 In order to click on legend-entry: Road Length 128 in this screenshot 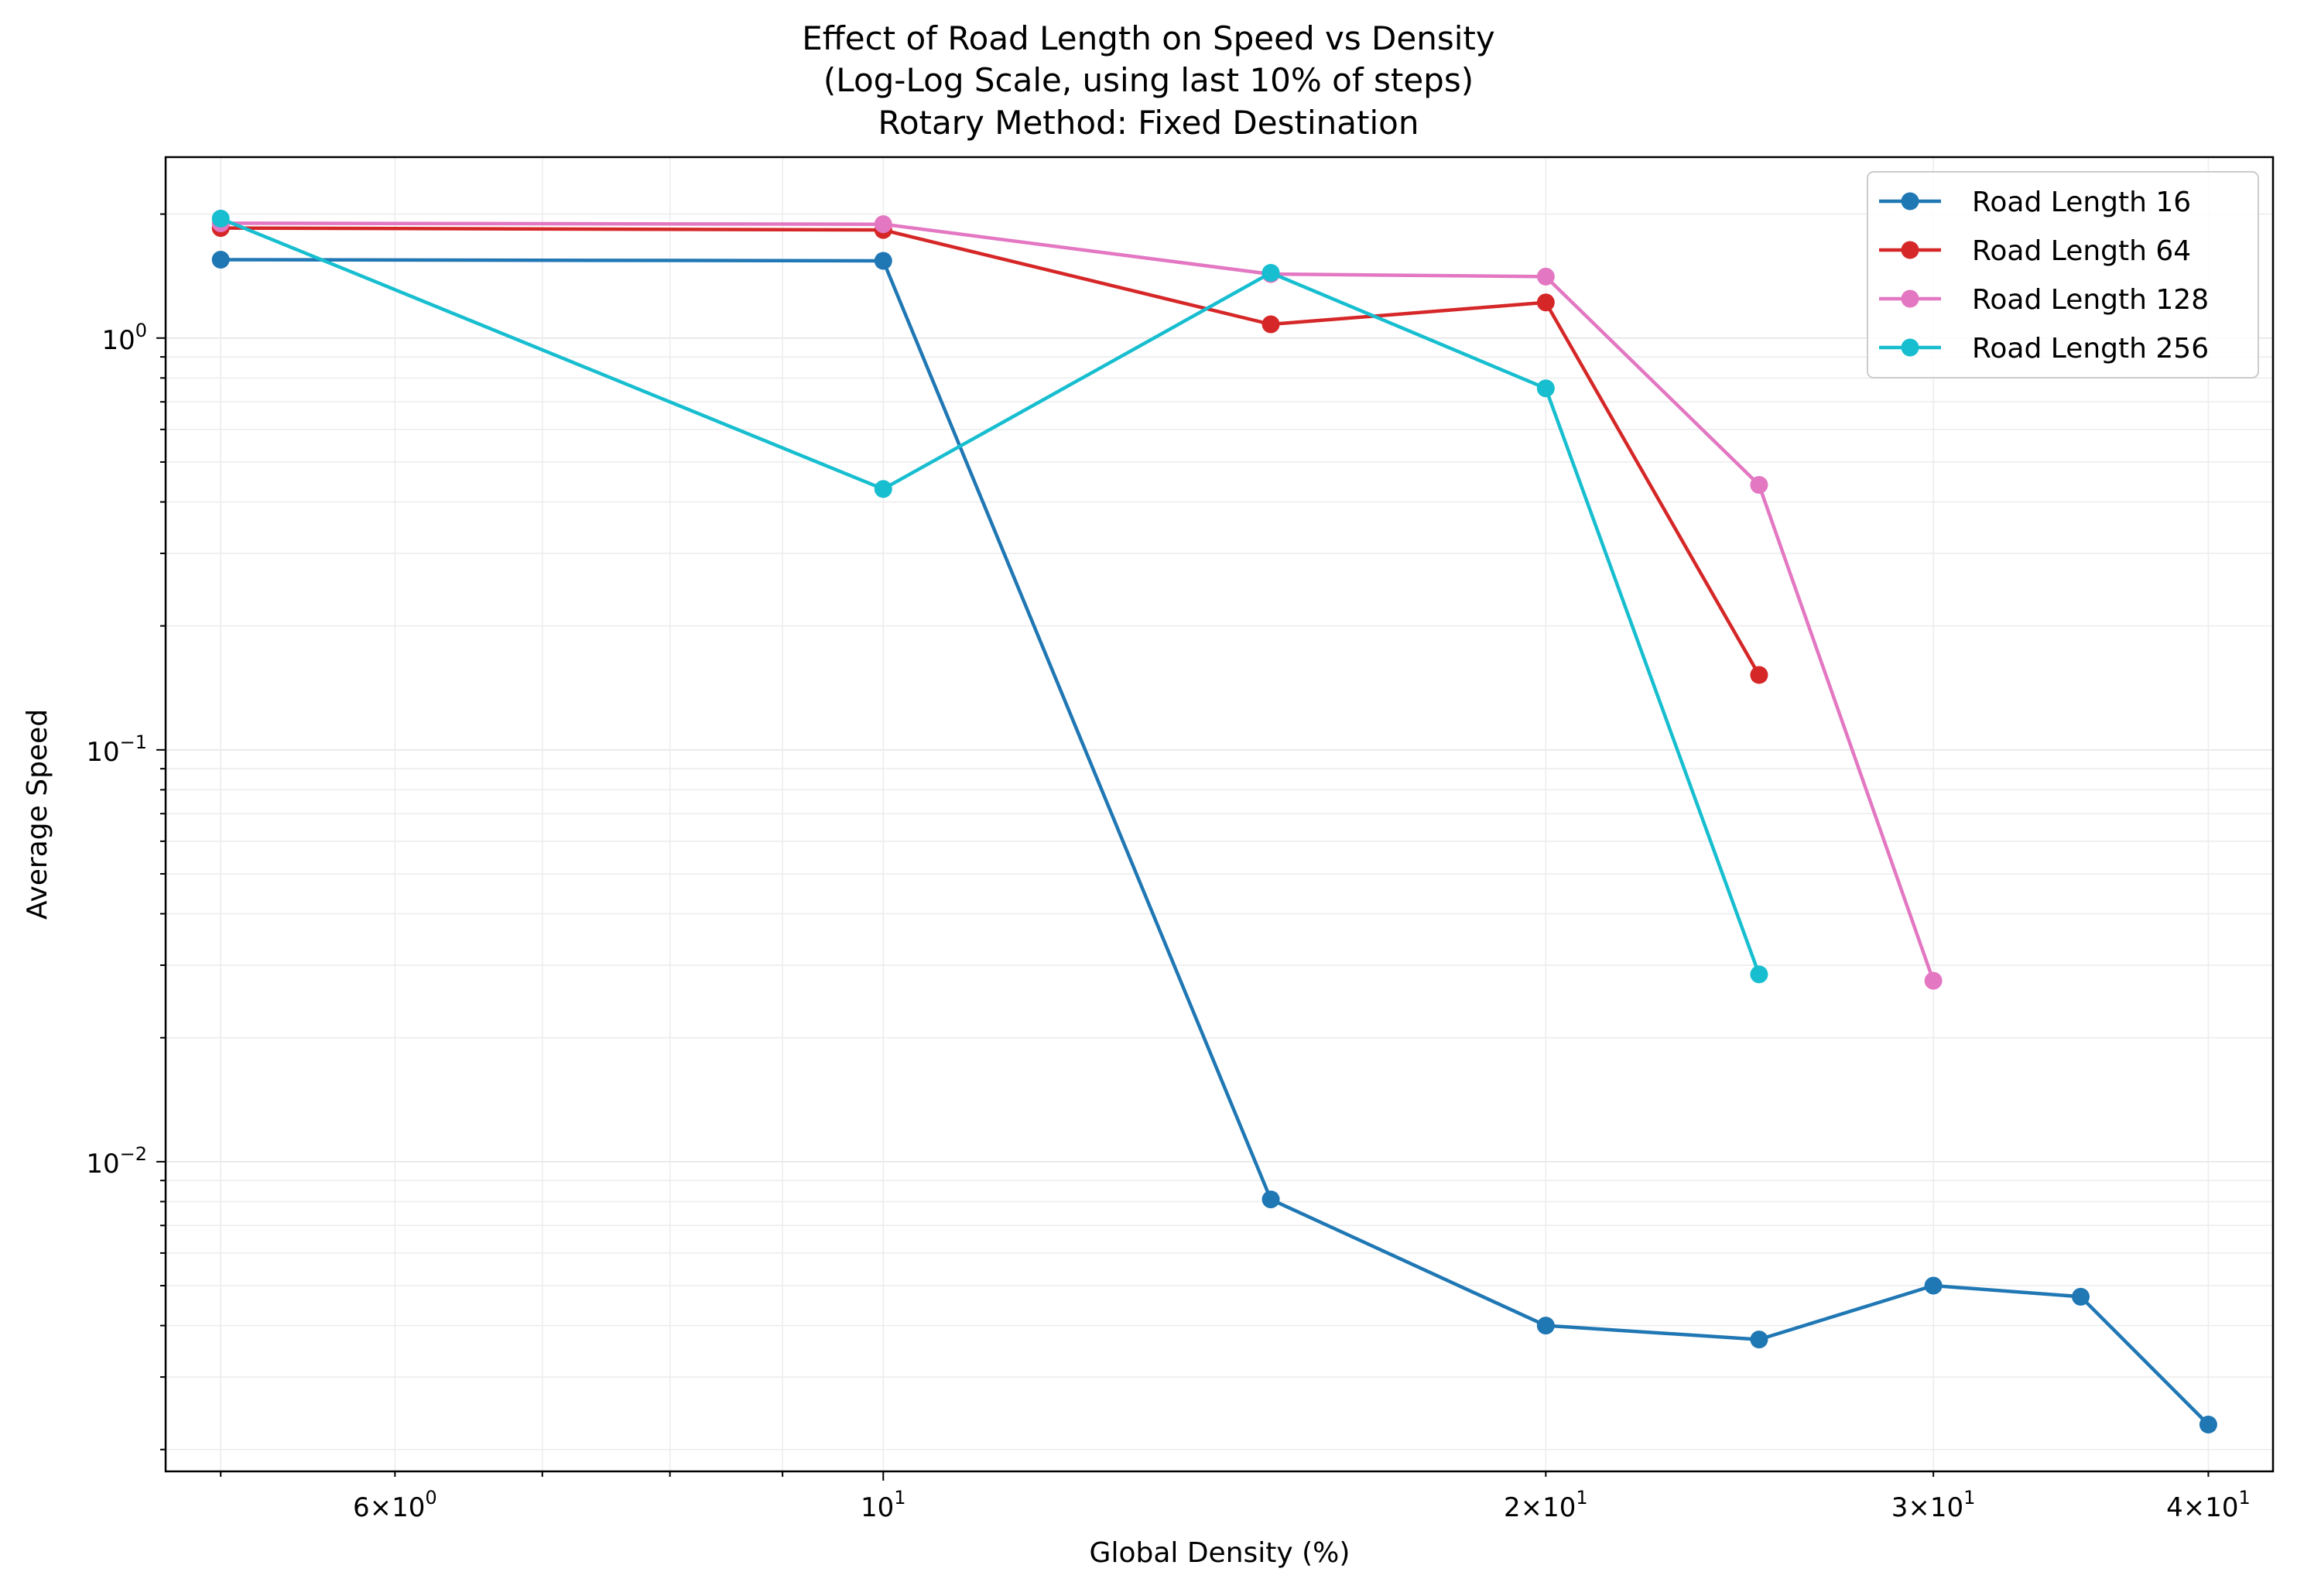, I will do `click(2044, 300)`.